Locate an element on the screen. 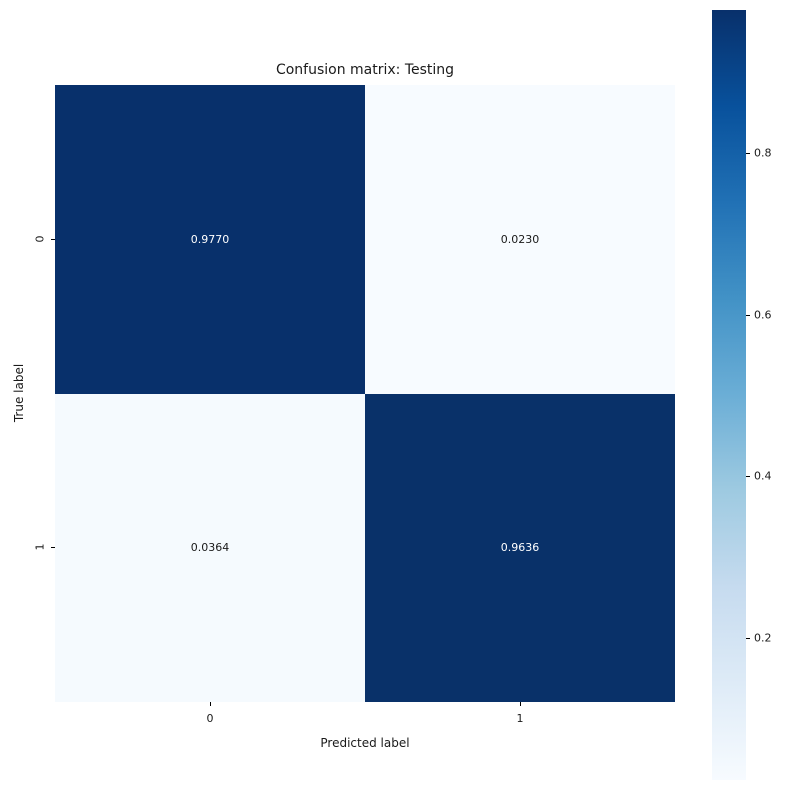  x-tick-label-0: 0 is located at coordinates (210, 718).